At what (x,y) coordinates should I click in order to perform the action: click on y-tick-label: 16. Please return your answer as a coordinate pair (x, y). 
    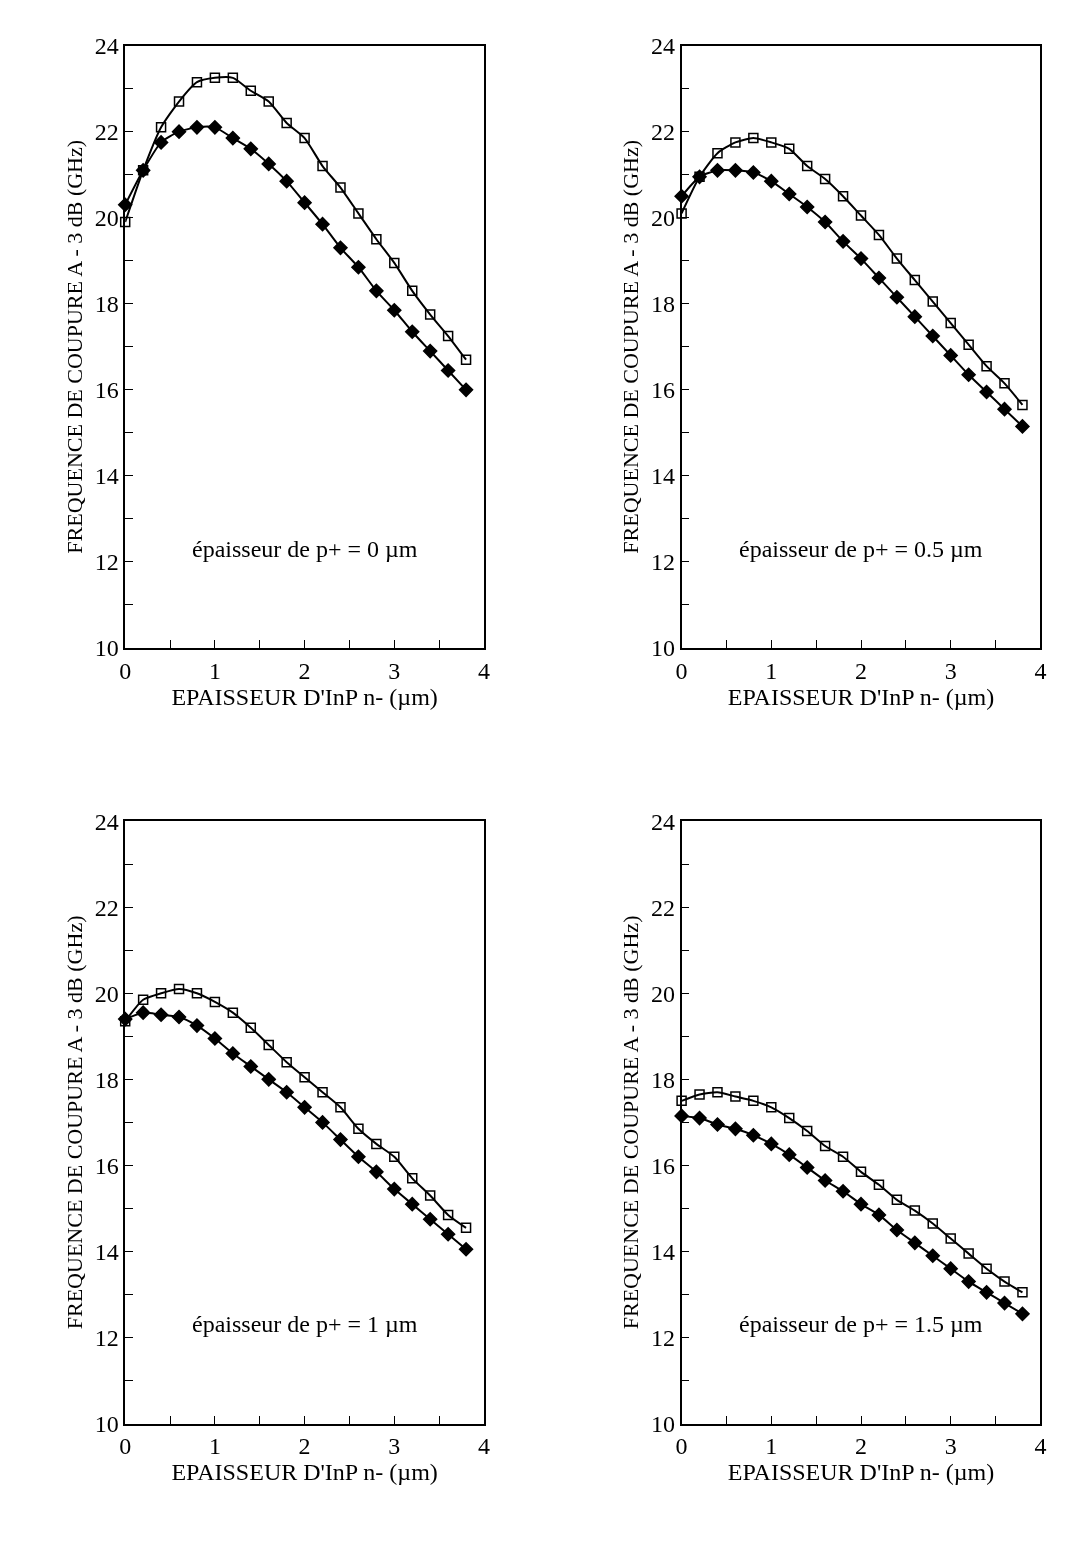
    Looking at the image, I should click on (106, 1165).